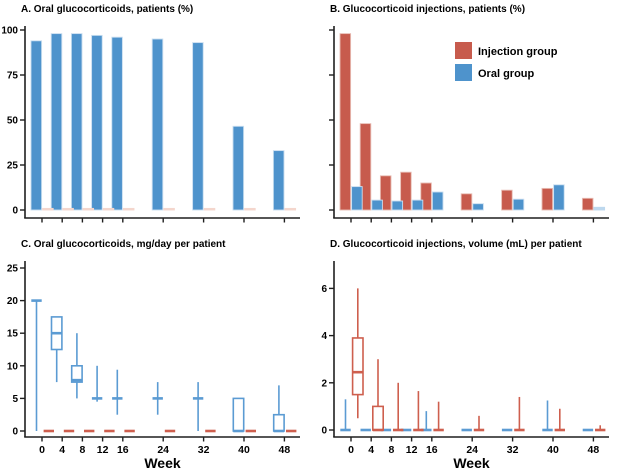 The width and height of the screenshot is (618, 470). Describe the element at coordinates (204, 450) in the screenshot. I see `C-xtick-label: 32` at that location.